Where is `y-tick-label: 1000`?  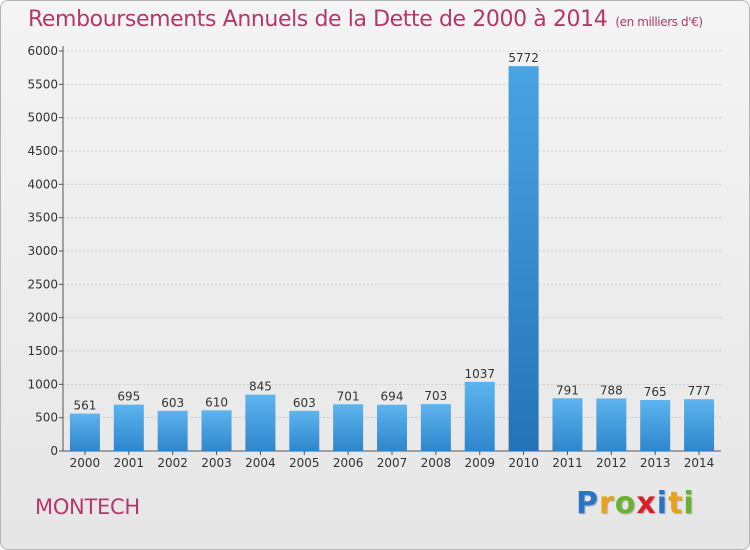
y-tick-label: 1000 is located at coordinates (42, 384).